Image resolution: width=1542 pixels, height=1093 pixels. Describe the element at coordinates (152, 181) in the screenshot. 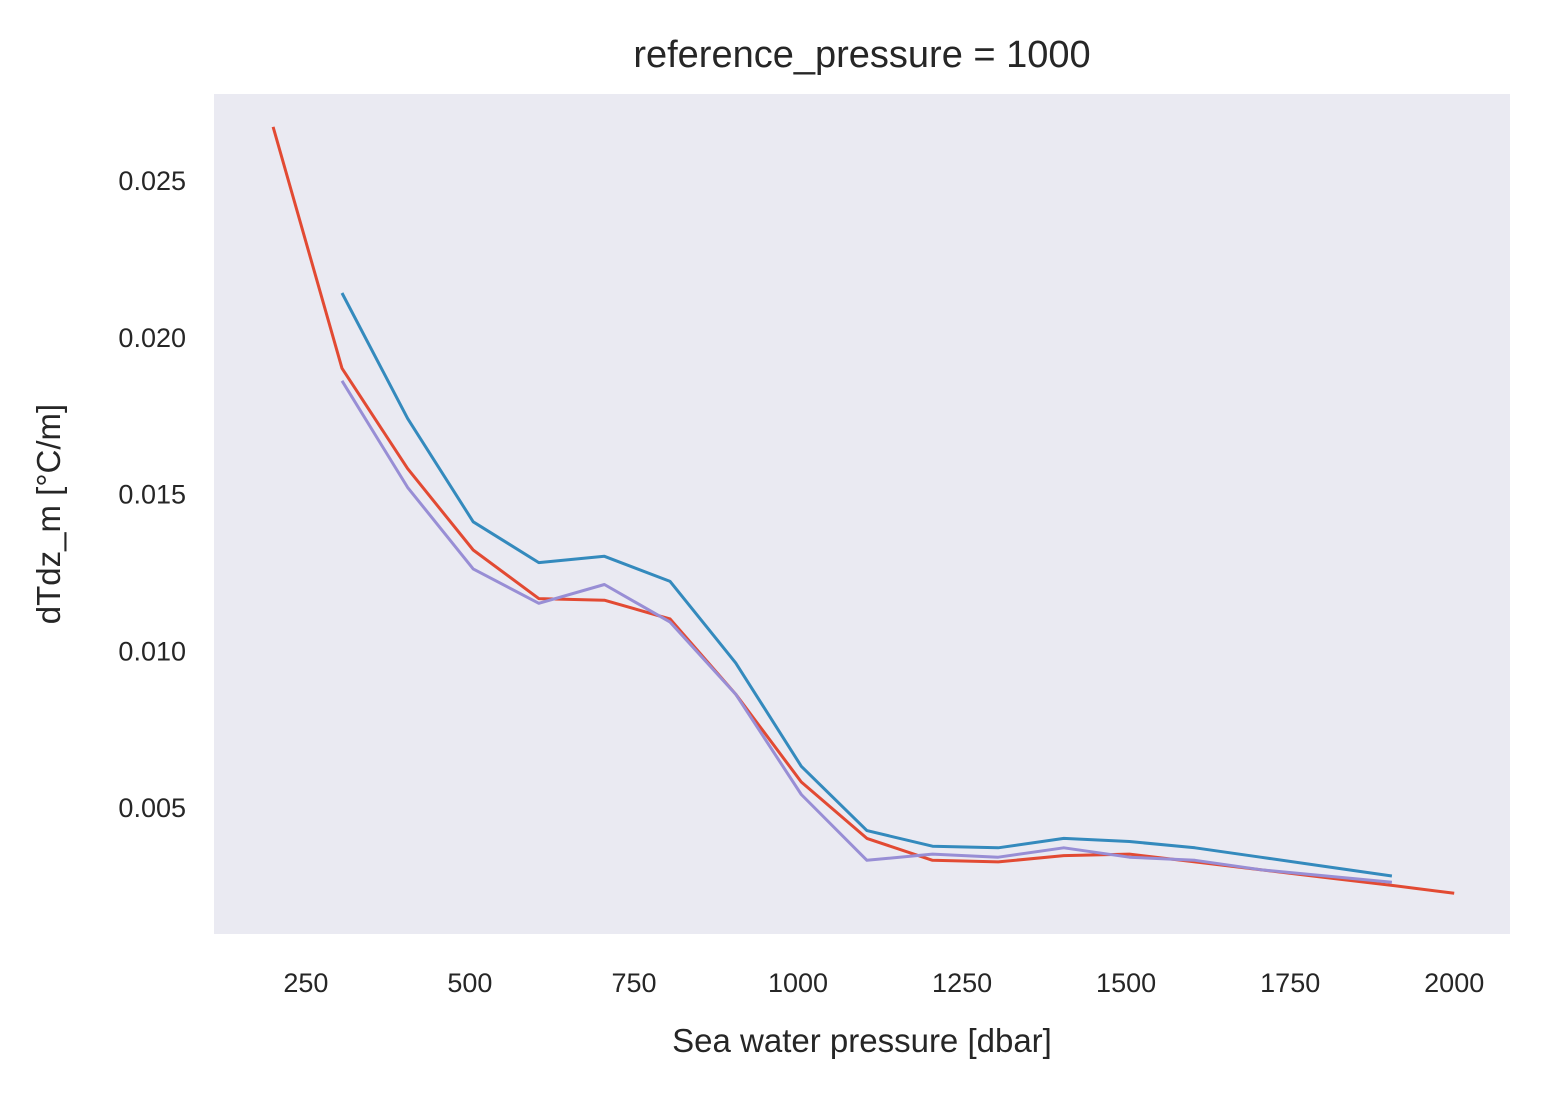

I see `y-tick-label: 0.025` at that location.